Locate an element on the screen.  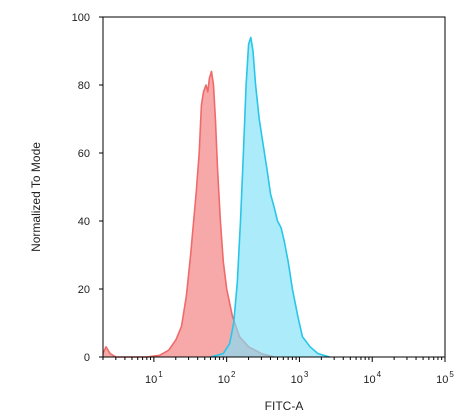
y-tick-label: 40 is located at coordinates (84, 222).